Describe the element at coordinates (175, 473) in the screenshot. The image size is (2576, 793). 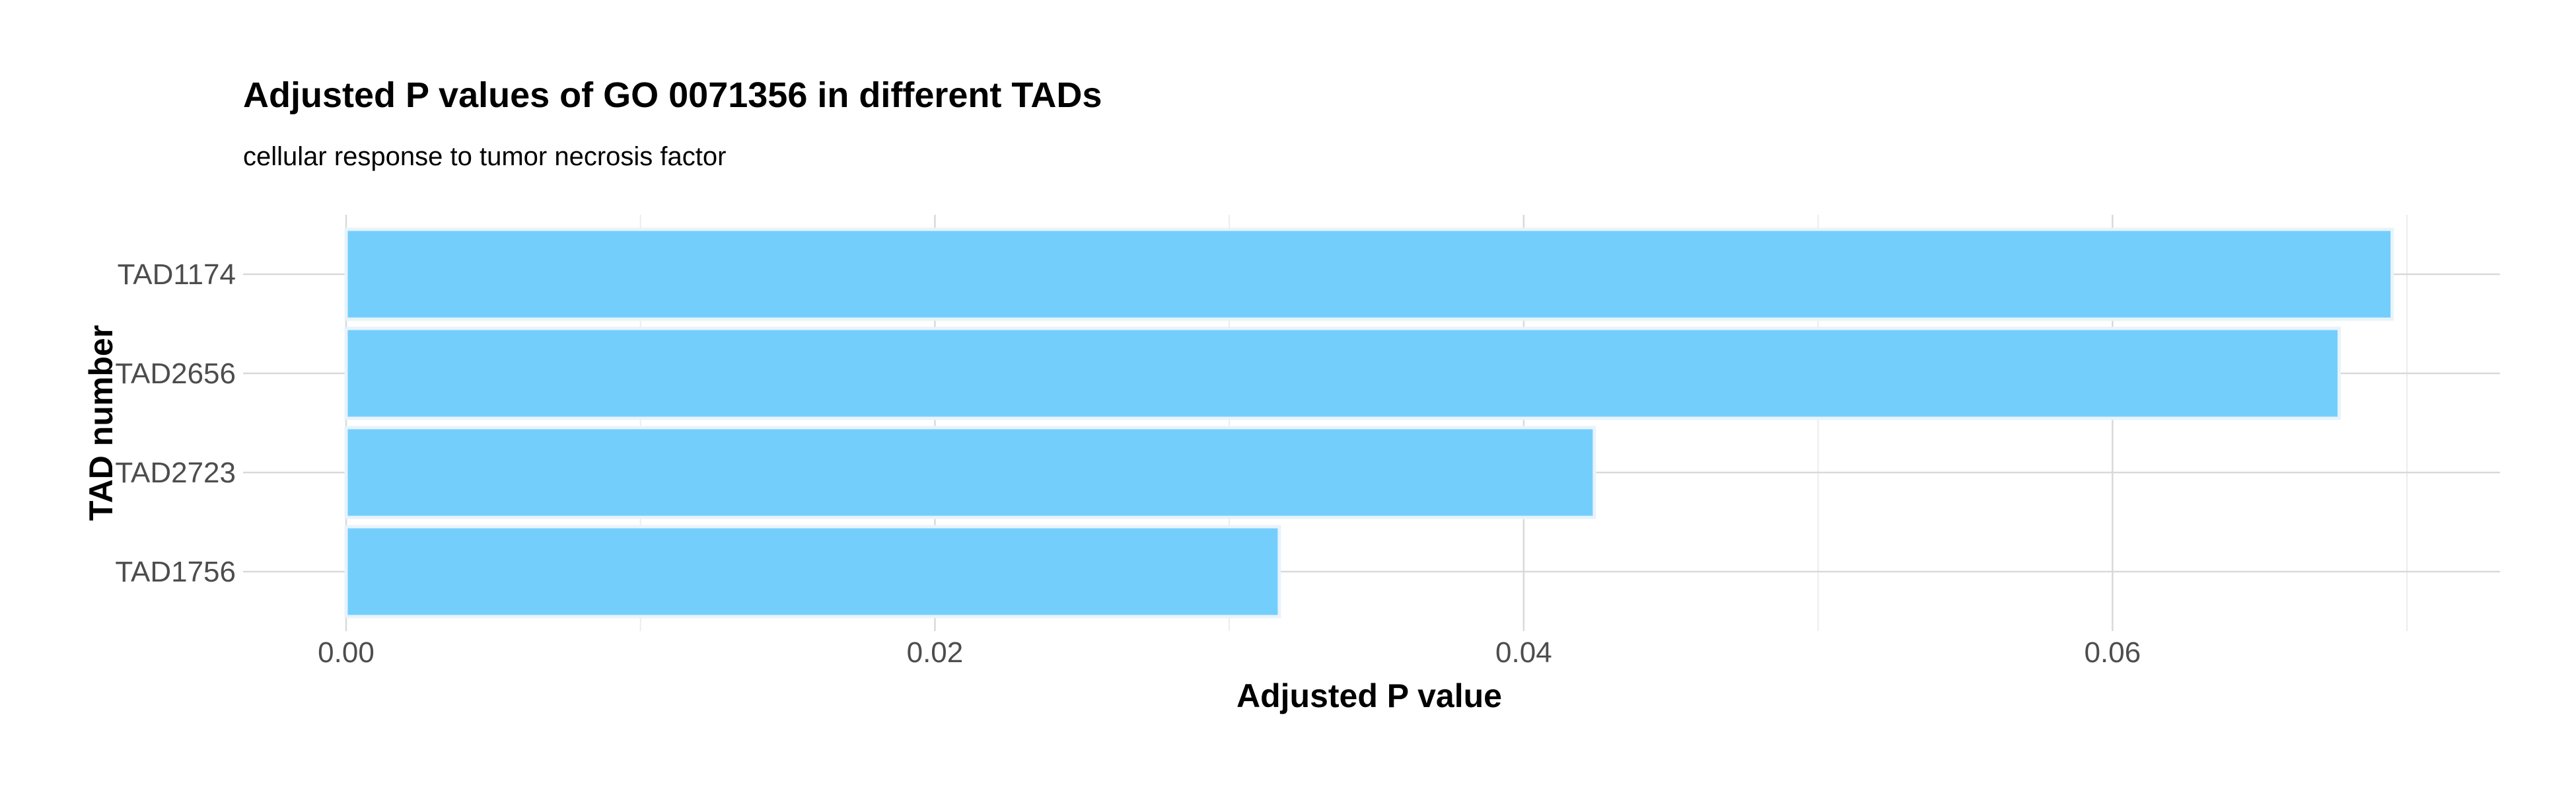
I see `y-tick-label: TAD2723` at that location.